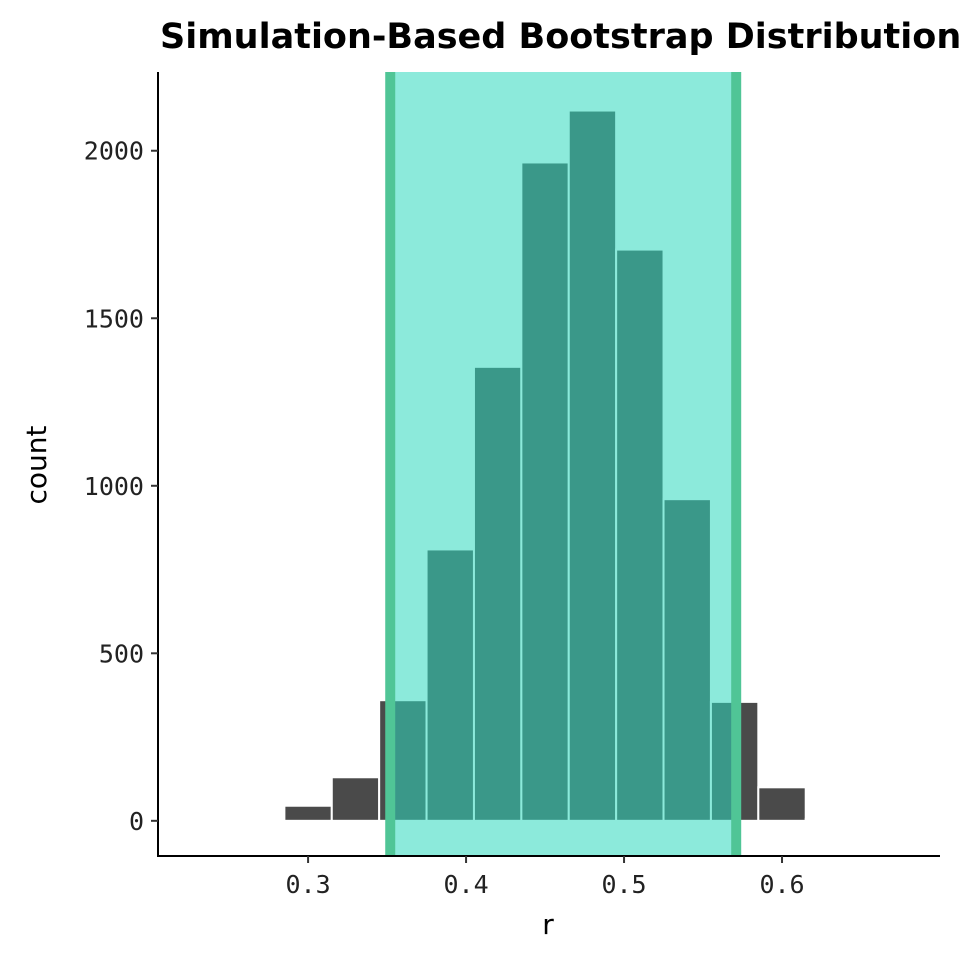 This screenshot has height=960, width=960. What do you see at coordinates (114, 486) in the screenshot?
I see `y-tick-label: 1000` at bounding box center [114, 486].